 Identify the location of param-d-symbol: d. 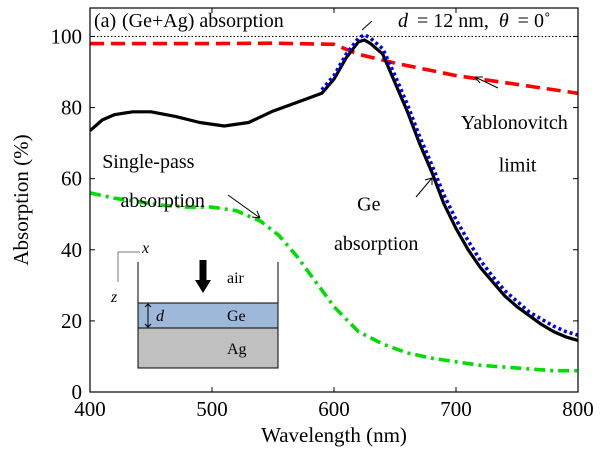
(403, 21).